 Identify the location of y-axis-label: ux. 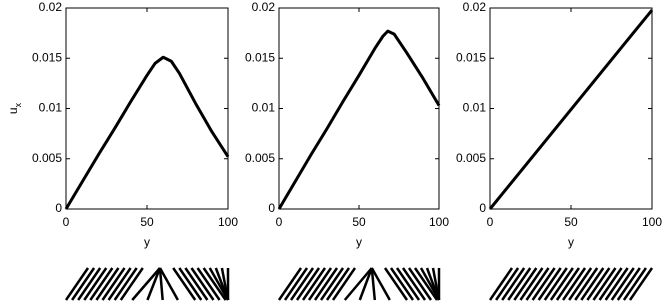
(14, 108).